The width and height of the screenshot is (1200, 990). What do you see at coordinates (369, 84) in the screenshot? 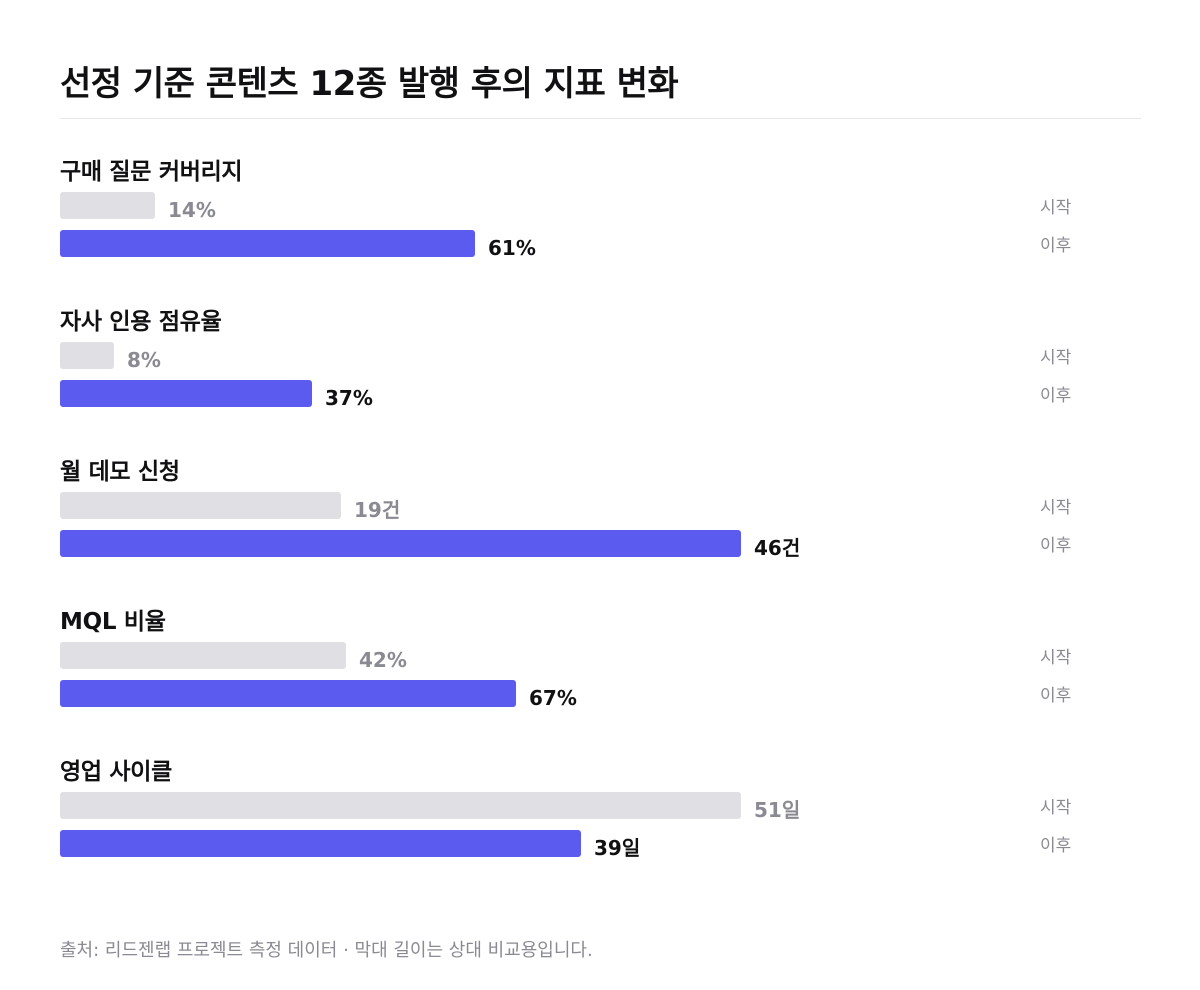
I see `chart-title: 선정 기준 콘텐츠 12종 발행 후의 지표 변화` at bounding box center [369, 84].